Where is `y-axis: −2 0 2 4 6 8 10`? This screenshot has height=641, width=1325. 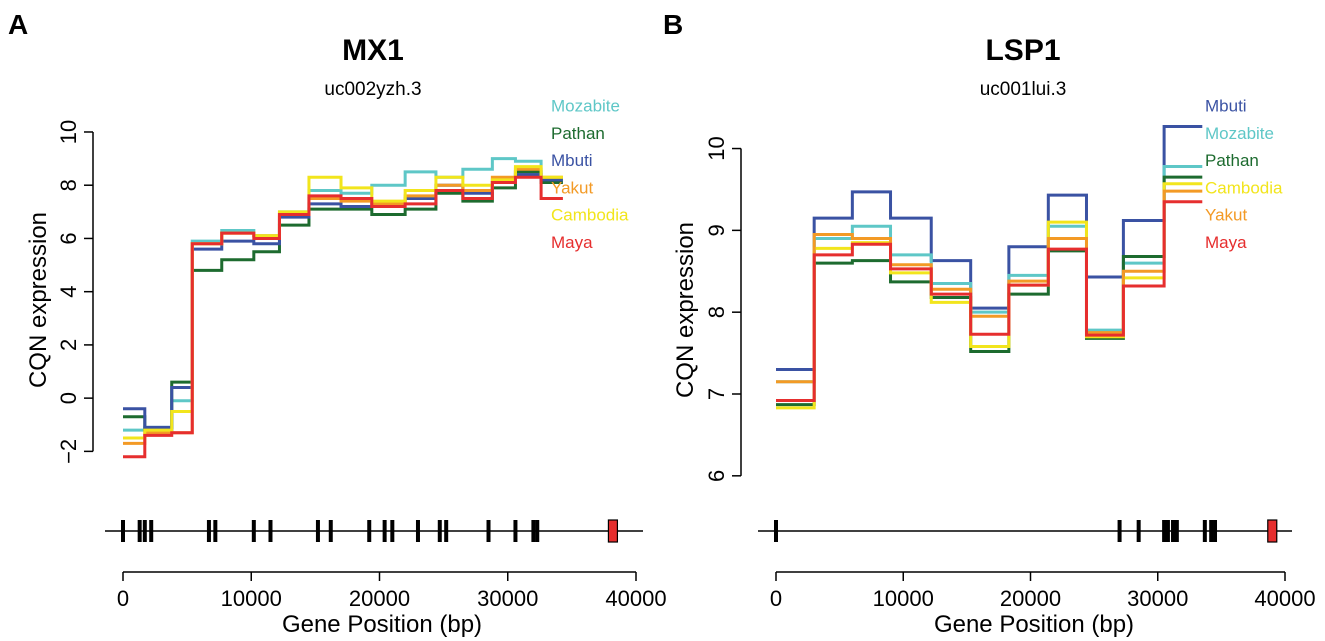 y-axis: −2 0 2 4 6 8 10 is located at coordinates (75, 292).